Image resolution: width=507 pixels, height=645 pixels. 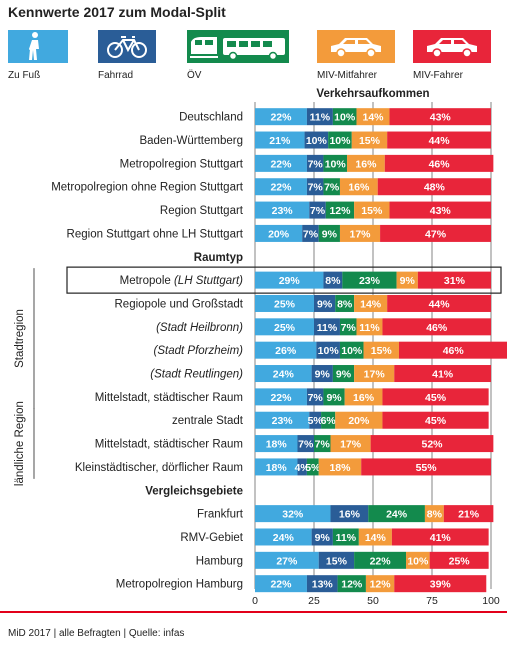 I want to click on row-label: (Stadt Heilbronn), so click(x=199, y=328).